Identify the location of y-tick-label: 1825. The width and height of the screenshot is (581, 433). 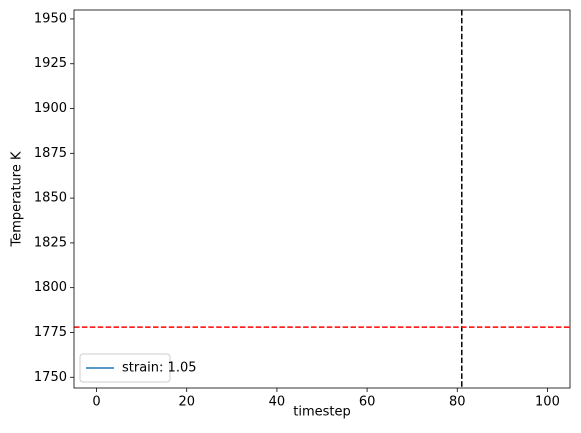
(50, 242).